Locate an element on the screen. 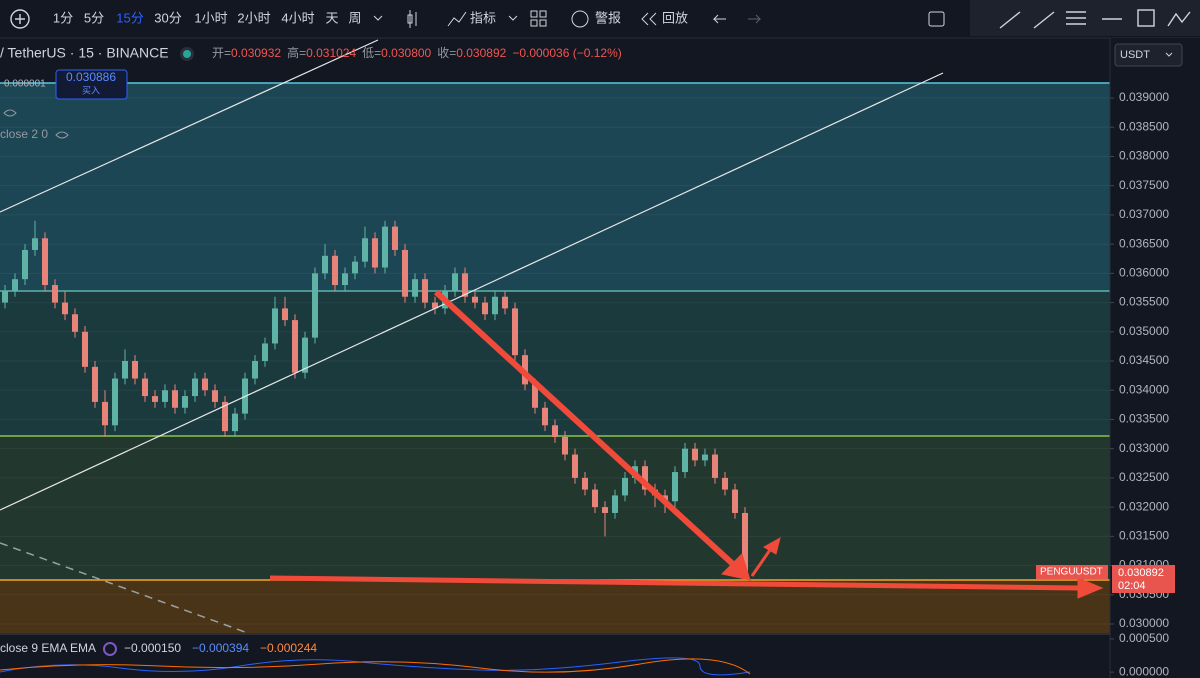  interval-button: 30分 is located at coordinates (167, 17).